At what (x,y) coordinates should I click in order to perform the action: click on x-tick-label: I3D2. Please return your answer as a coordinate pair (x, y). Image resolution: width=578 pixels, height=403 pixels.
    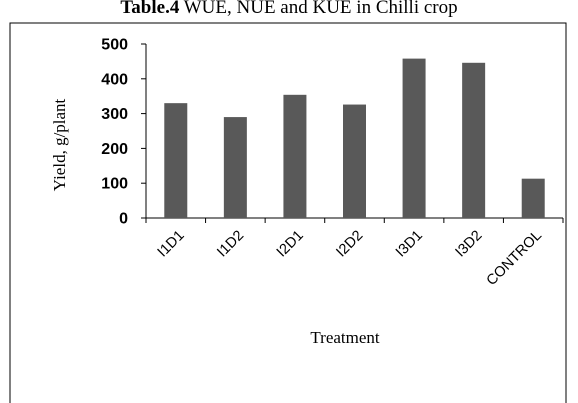
    Looking at the image, I should click on (468, 244).